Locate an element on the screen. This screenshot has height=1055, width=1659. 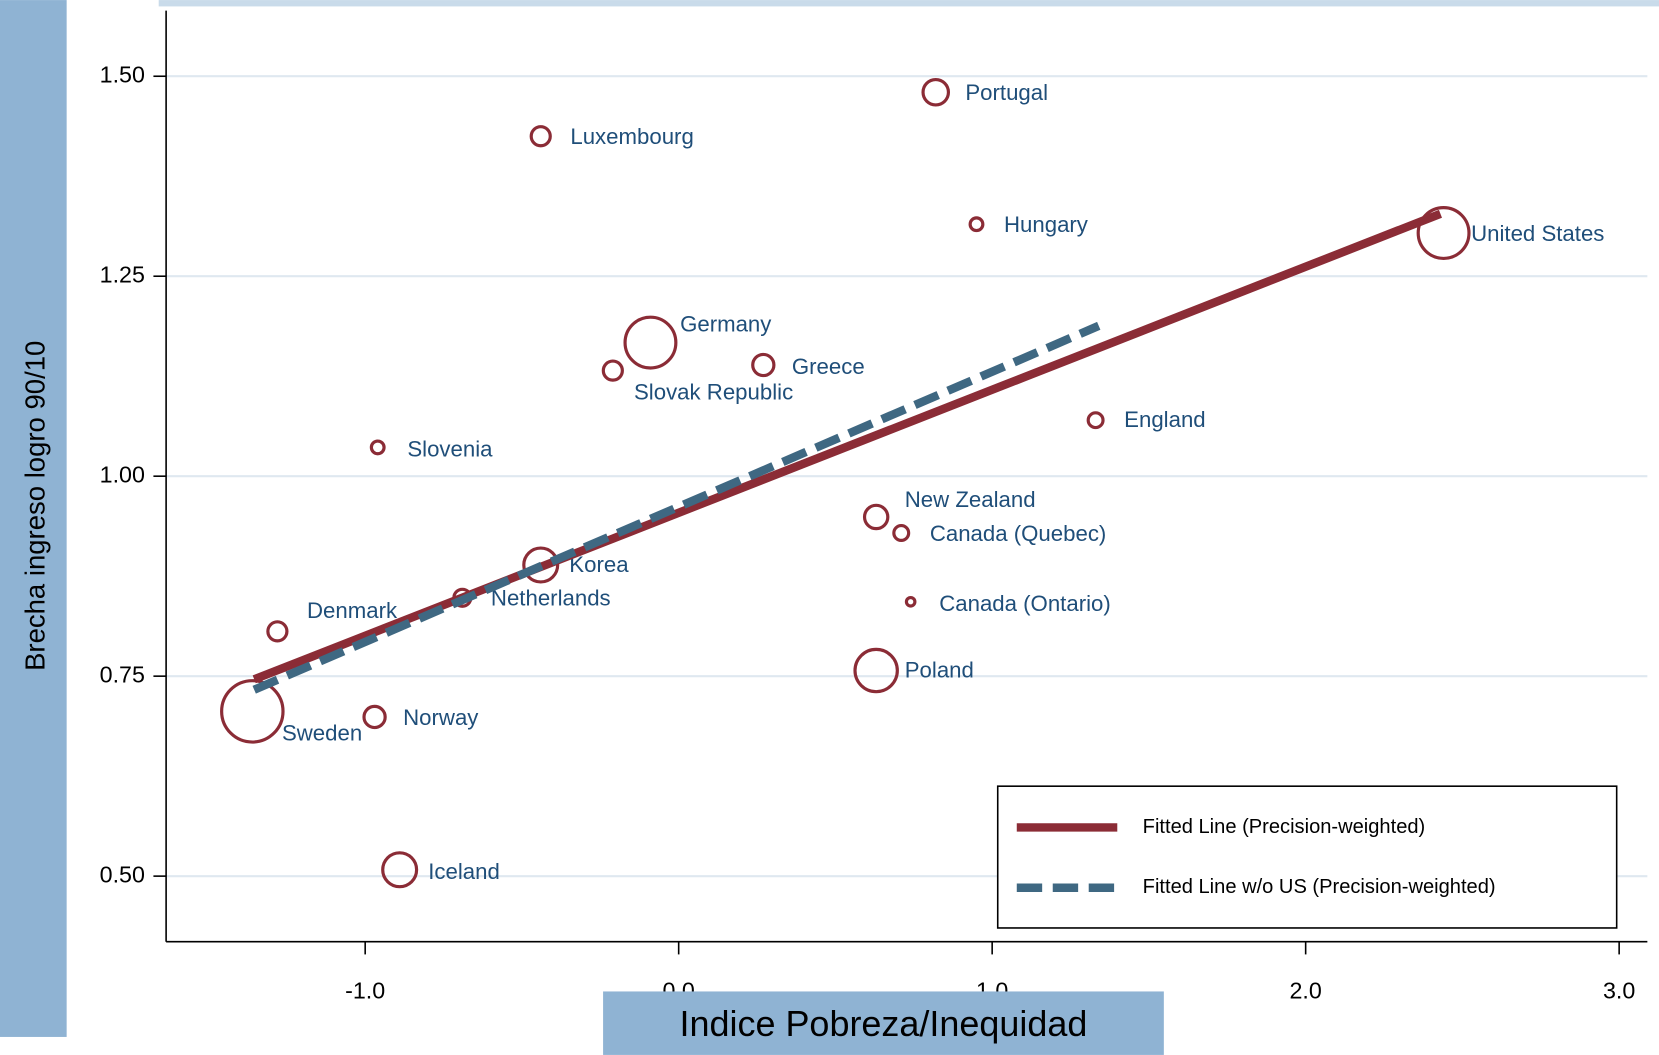
x-axis-title: Indice Pobreza/Inequidad is located at coordinates (883, 1023).